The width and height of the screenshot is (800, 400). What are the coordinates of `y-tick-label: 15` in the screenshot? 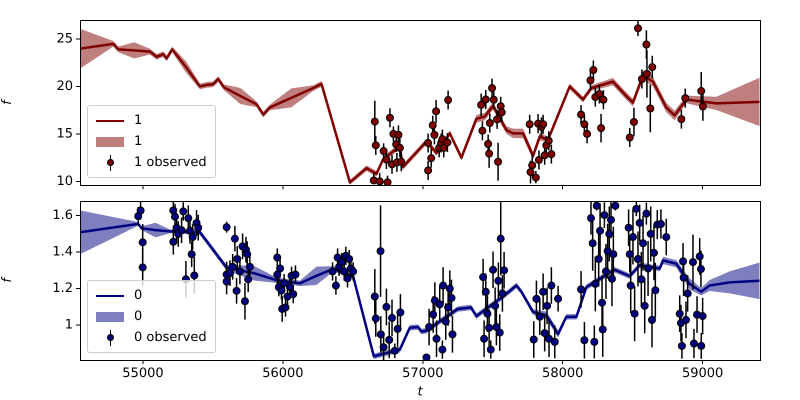 It's located at (64, 134).